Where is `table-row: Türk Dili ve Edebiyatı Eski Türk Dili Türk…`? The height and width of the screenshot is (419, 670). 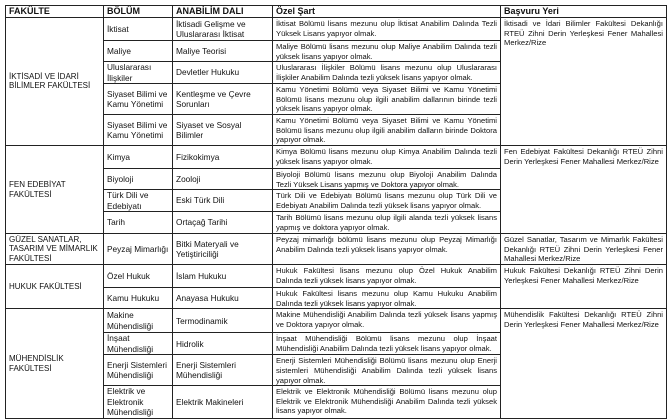
table-row: Türk Dili ve Edebiyatı Eski Türk Dili Türk… is located at coordinates (336, 201).